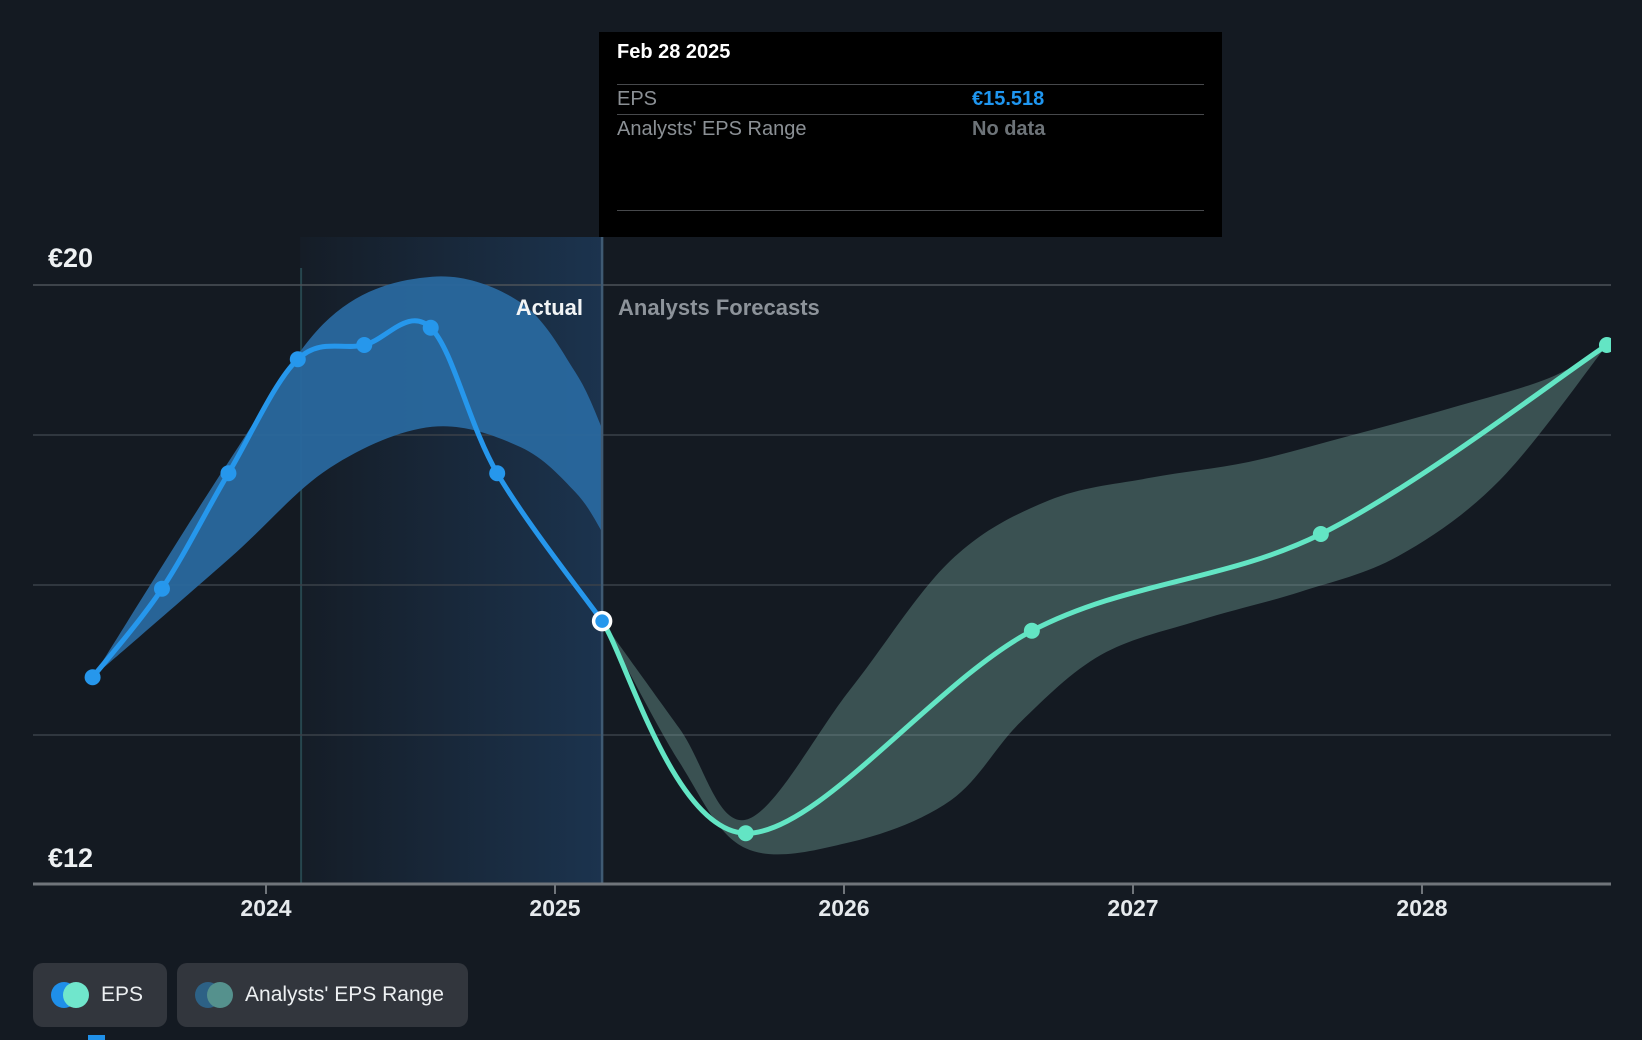  Describe the element at coordinates (843, 908) in the screenshot. I see `x-axis-label: 2026` at that location.